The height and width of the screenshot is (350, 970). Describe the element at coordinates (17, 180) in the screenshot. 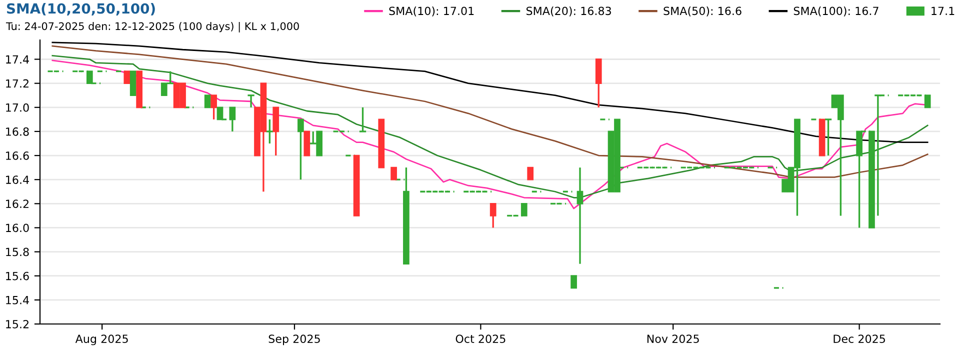

I see `y-tick-label: 16.4` at that location.